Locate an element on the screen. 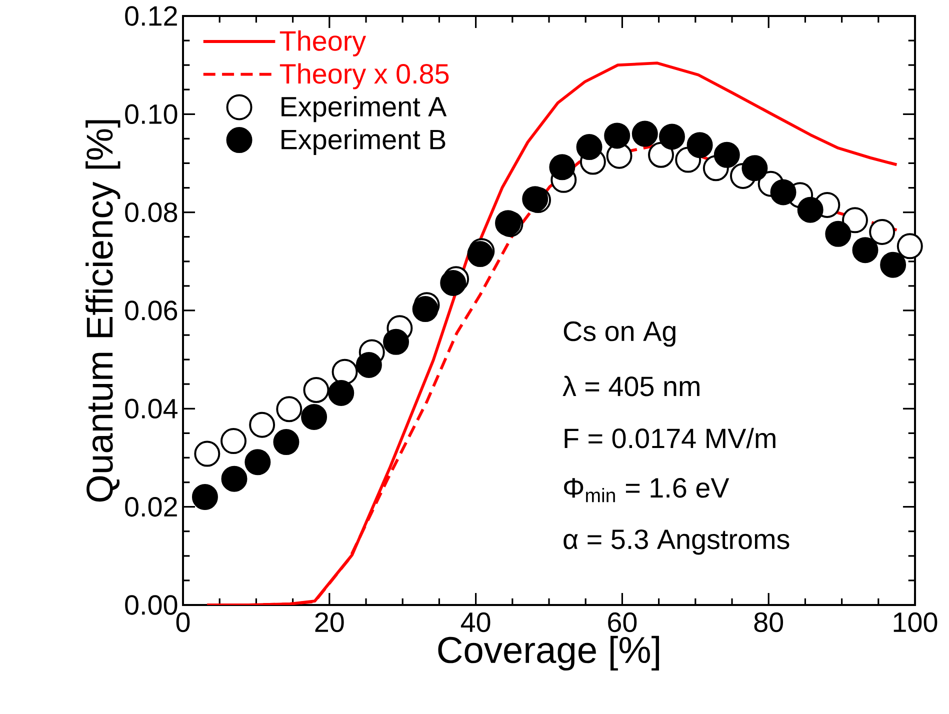 The image size is (949, 714). legend-label: Experiment B is located at coordinates (364, 141).